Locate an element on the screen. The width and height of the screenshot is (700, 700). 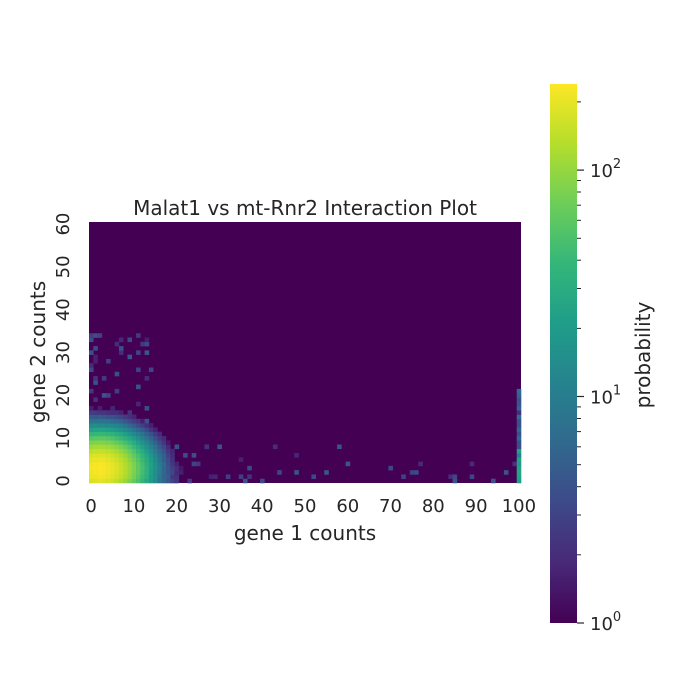
y-tick-label: 10 is located at coordinates (63, 438).